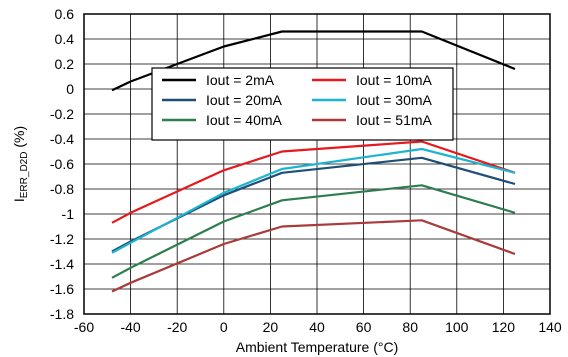 This screenshot has width=568, height=357. Describe the element at coordinates (62, 239) in the screenshot. I see `y-tick-label: -1.2` at that location.